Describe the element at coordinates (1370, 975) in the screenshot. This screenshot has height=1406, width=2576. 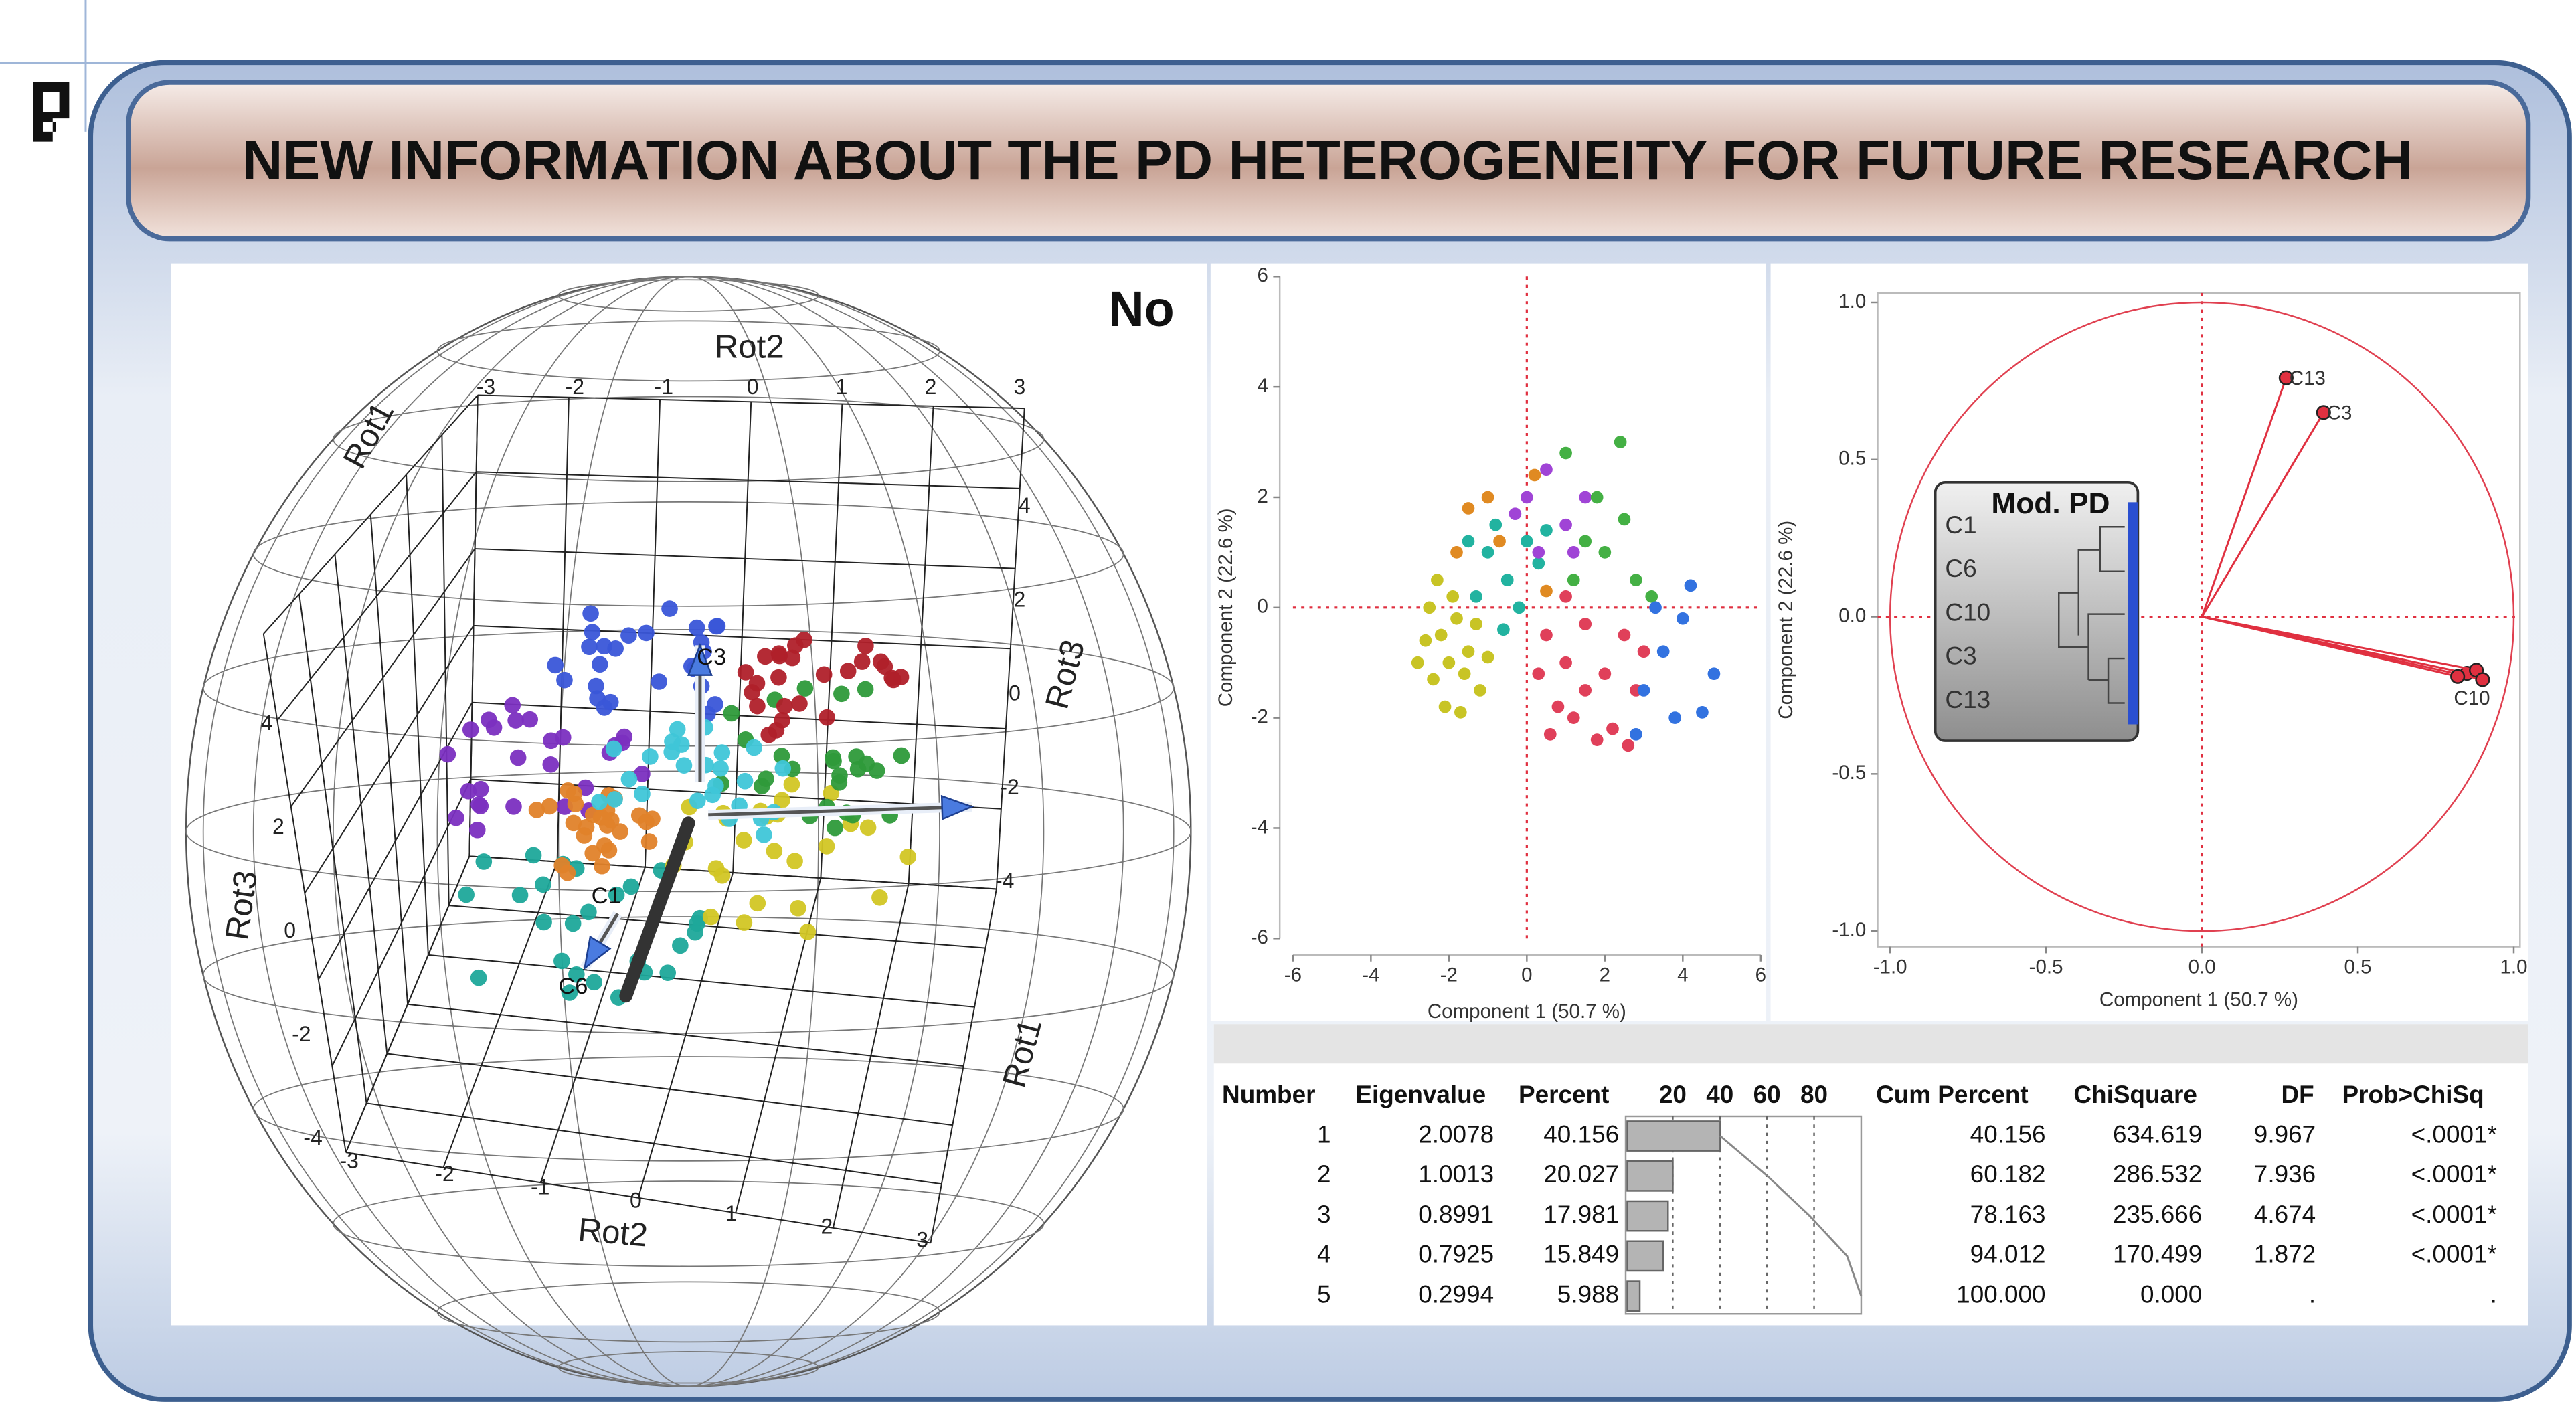
I see `x-tick-label: -4` at that location.